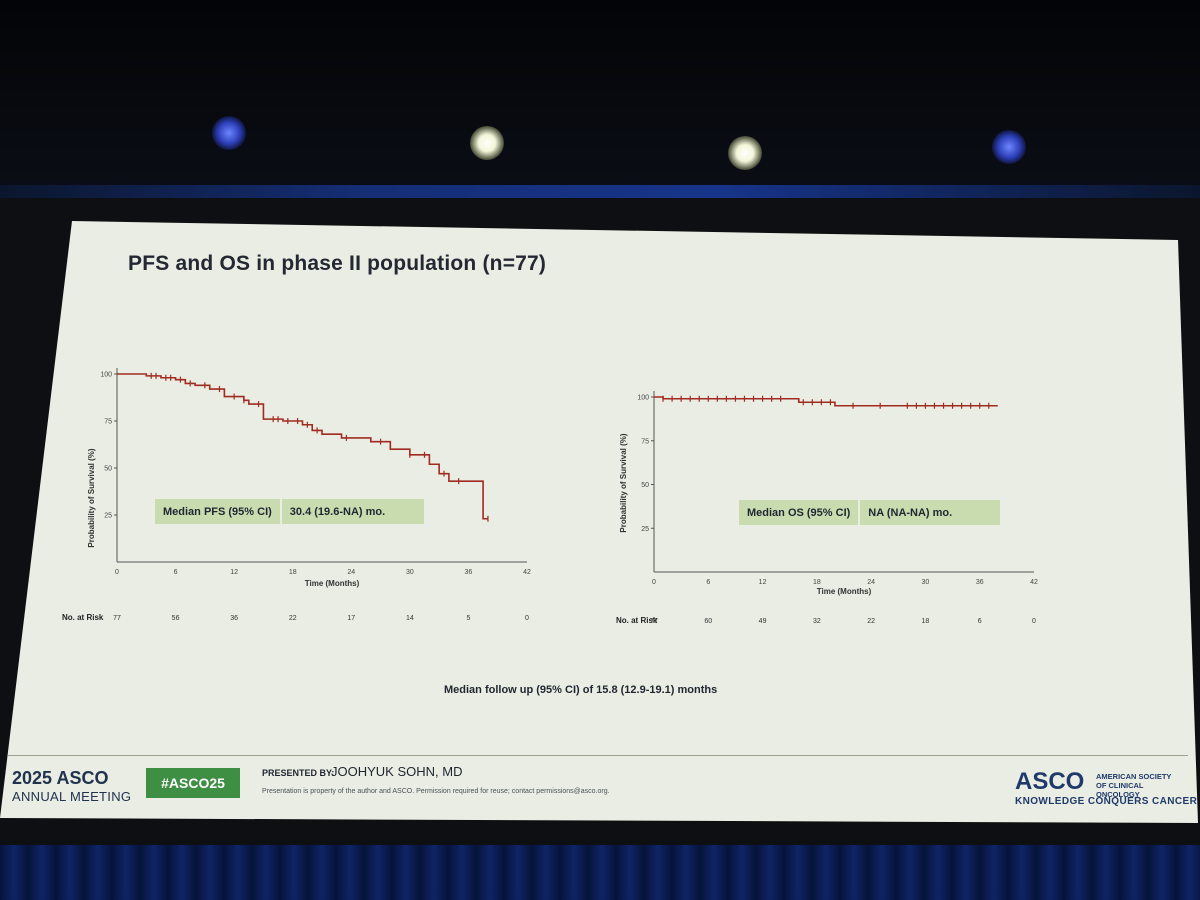 This screenshot has height=900, width=1200. What do you see at coordinates (826, 401) in the screenshot?
I see `os-survival-curve` at bounding box center [826, 401].